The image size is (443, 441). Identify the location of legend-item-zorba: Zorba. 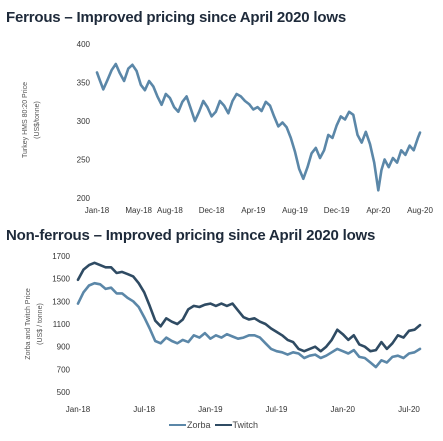
(190, 425).